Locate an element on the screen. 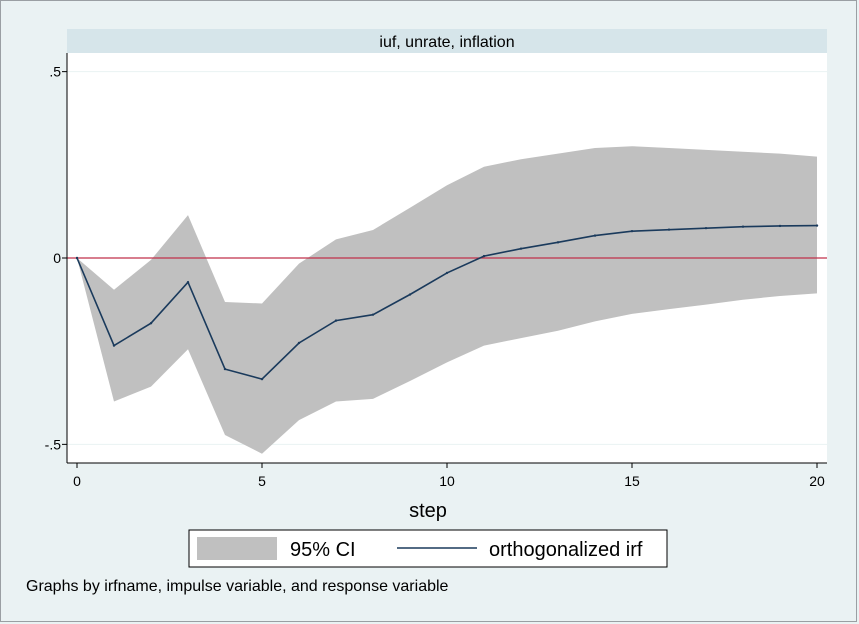 The height and width of the screenshot is (624, 859). x-tick-label-3: 15 is located at coordinates (632, 481).